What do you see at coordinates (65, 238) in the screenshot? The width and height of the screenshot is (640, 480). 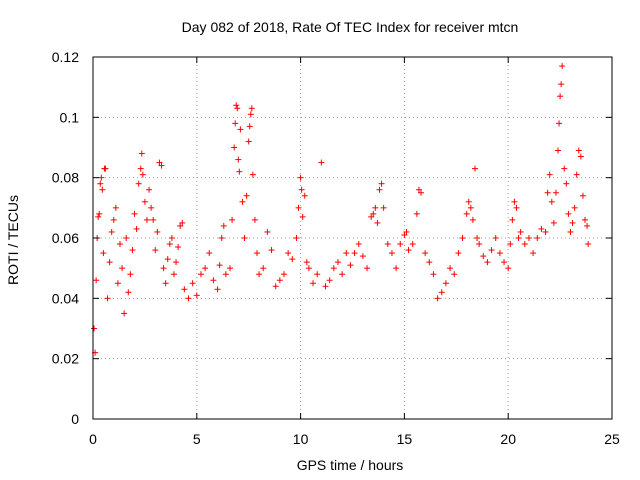 I see `y-tick-labels: 0 0.02 0.04 0.06 0.08 0.1 0.12` at bounding box center [65, 238].